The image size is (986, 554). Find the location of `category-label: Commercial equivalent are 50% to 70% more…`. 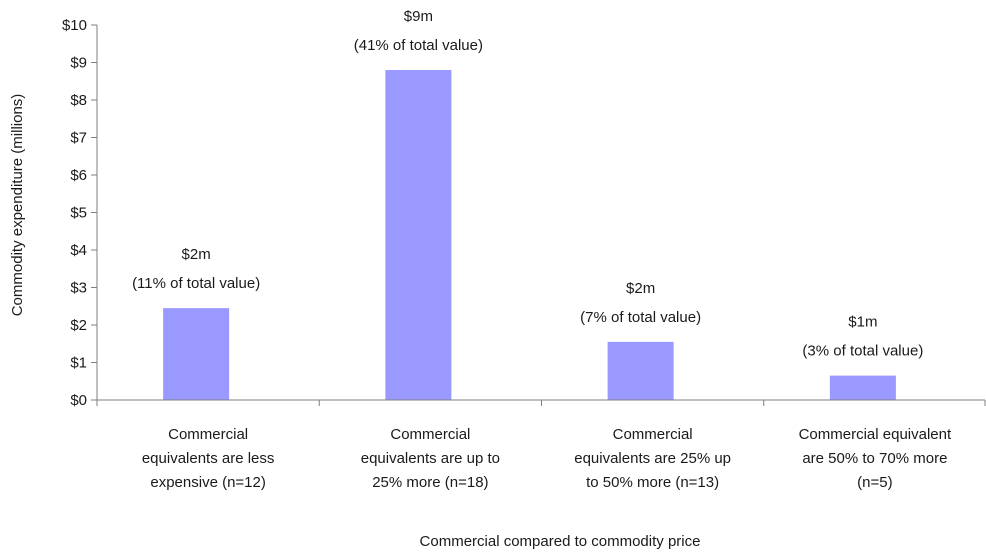

category-label: Commercial equivalent are 50% to 70% more… is located at coordinates (875, 458).